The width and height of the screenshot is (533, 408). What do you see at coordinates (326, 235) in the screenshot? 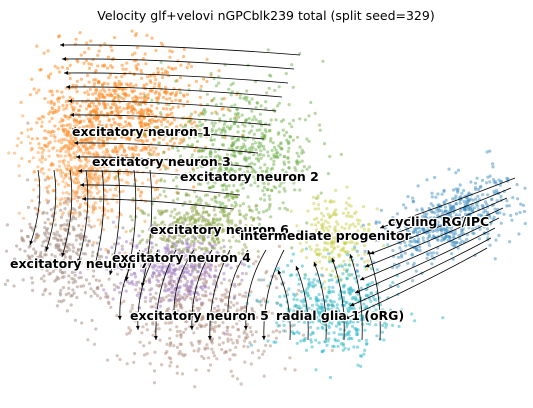
I see `cluster-label: intermediate progenitor` at bounding box center [326, 235].